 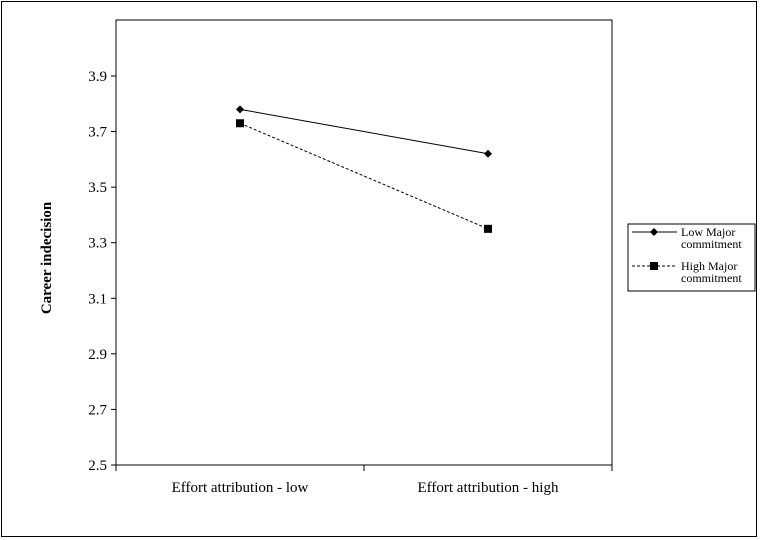 I want to click on y-tick-label: 3.7, so click(x=97, y=133).